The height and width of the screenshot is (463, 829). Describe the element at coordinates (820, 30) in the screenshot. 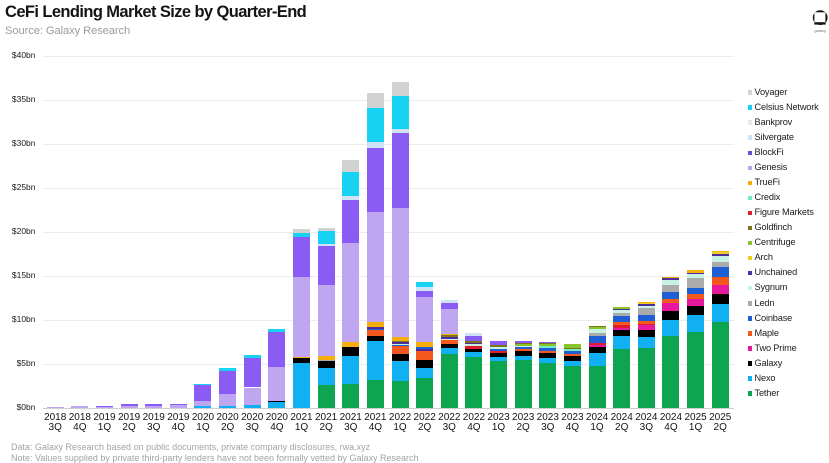

I see `svg-text: galaxy` at that location.